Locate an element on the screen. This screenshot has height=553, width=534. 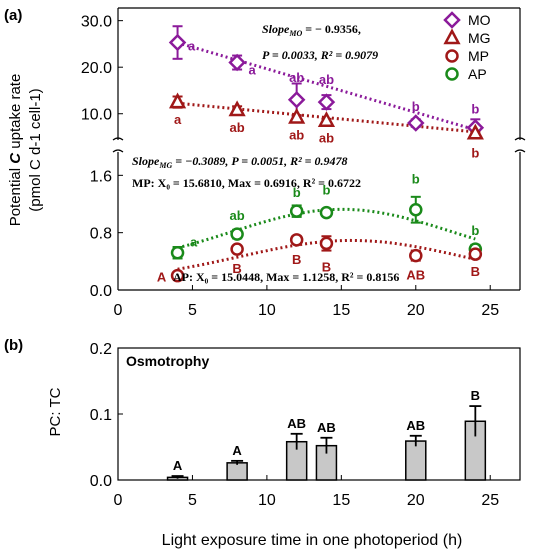
significance-letter-mp: A is located at coordinates (162, 277).